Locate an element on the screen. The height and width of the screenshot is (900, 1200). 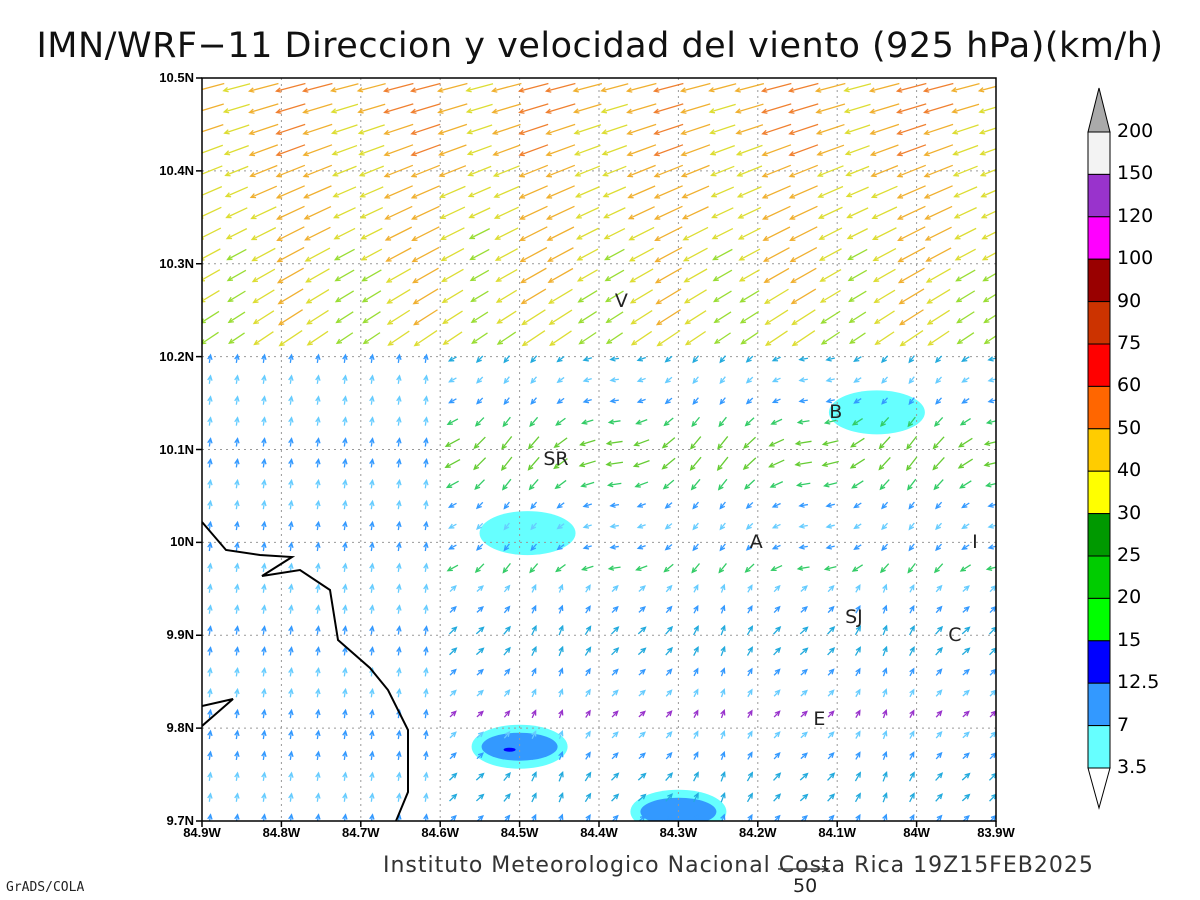
reference-vector-label: 50 is located at coordinates (805, 886).